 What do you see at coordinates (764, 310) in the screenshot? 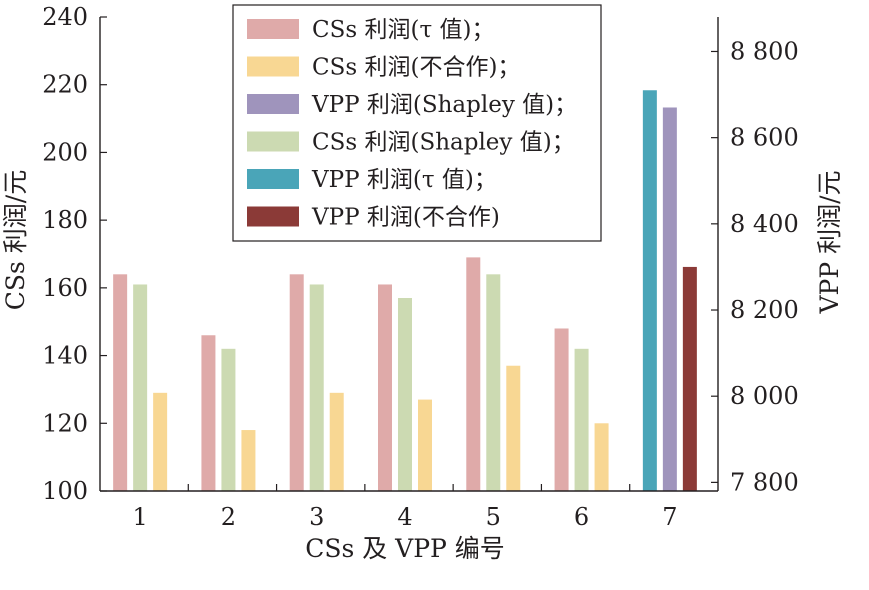
I see `right-tick-label: 8 200` at bounding box center [764, 310].